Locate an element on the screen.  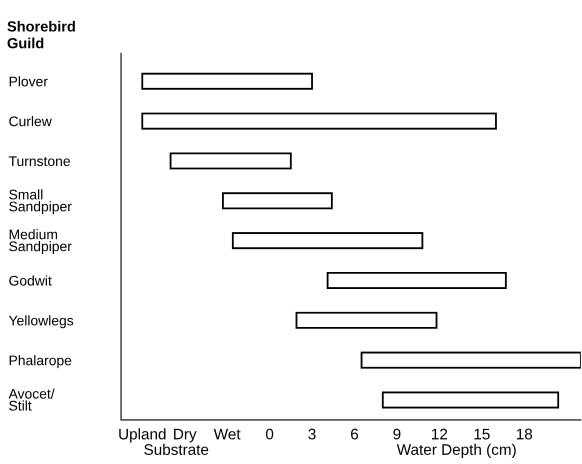
y-tick-label: Plover is located at coordinates (29, 81).